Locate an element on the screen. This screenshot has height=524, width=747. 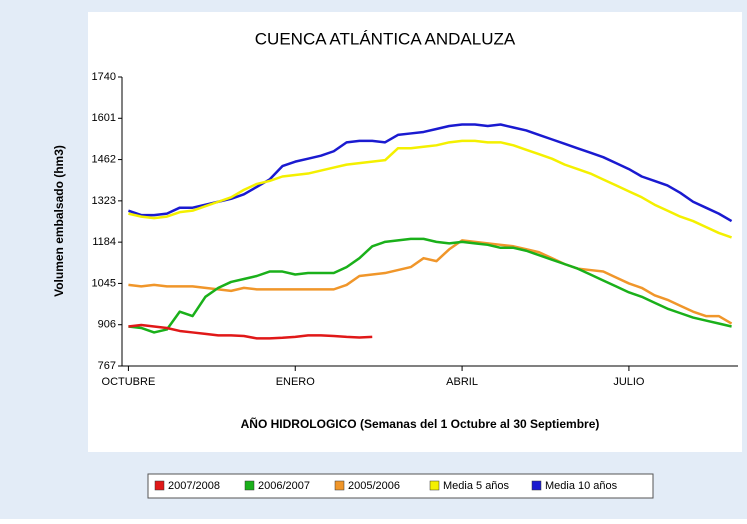
legend-box is located at coordinates (400, 486).